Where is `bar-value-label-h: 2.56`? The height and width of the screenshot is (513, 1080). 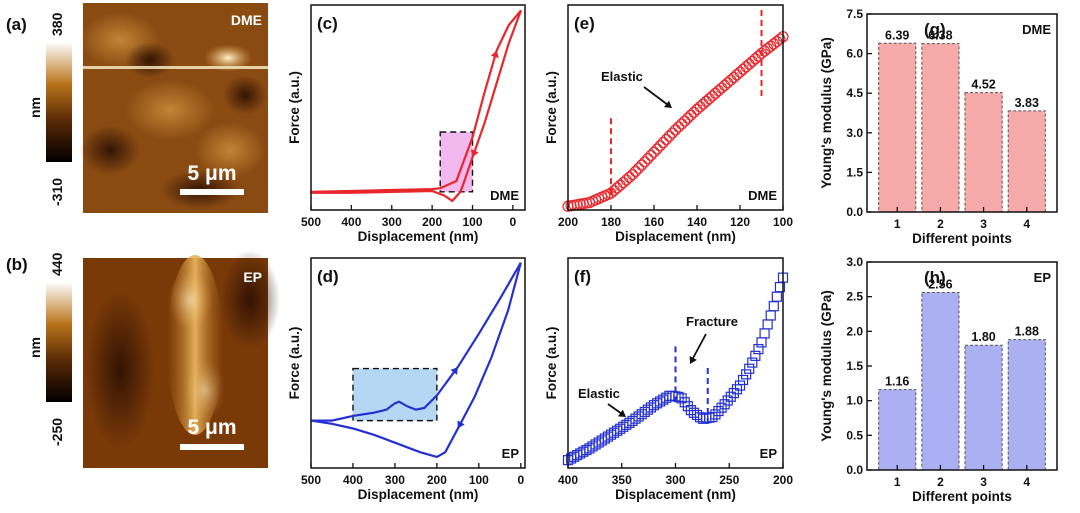
bar-value-label-h: 2.56 is located at coordinates (940, 285).